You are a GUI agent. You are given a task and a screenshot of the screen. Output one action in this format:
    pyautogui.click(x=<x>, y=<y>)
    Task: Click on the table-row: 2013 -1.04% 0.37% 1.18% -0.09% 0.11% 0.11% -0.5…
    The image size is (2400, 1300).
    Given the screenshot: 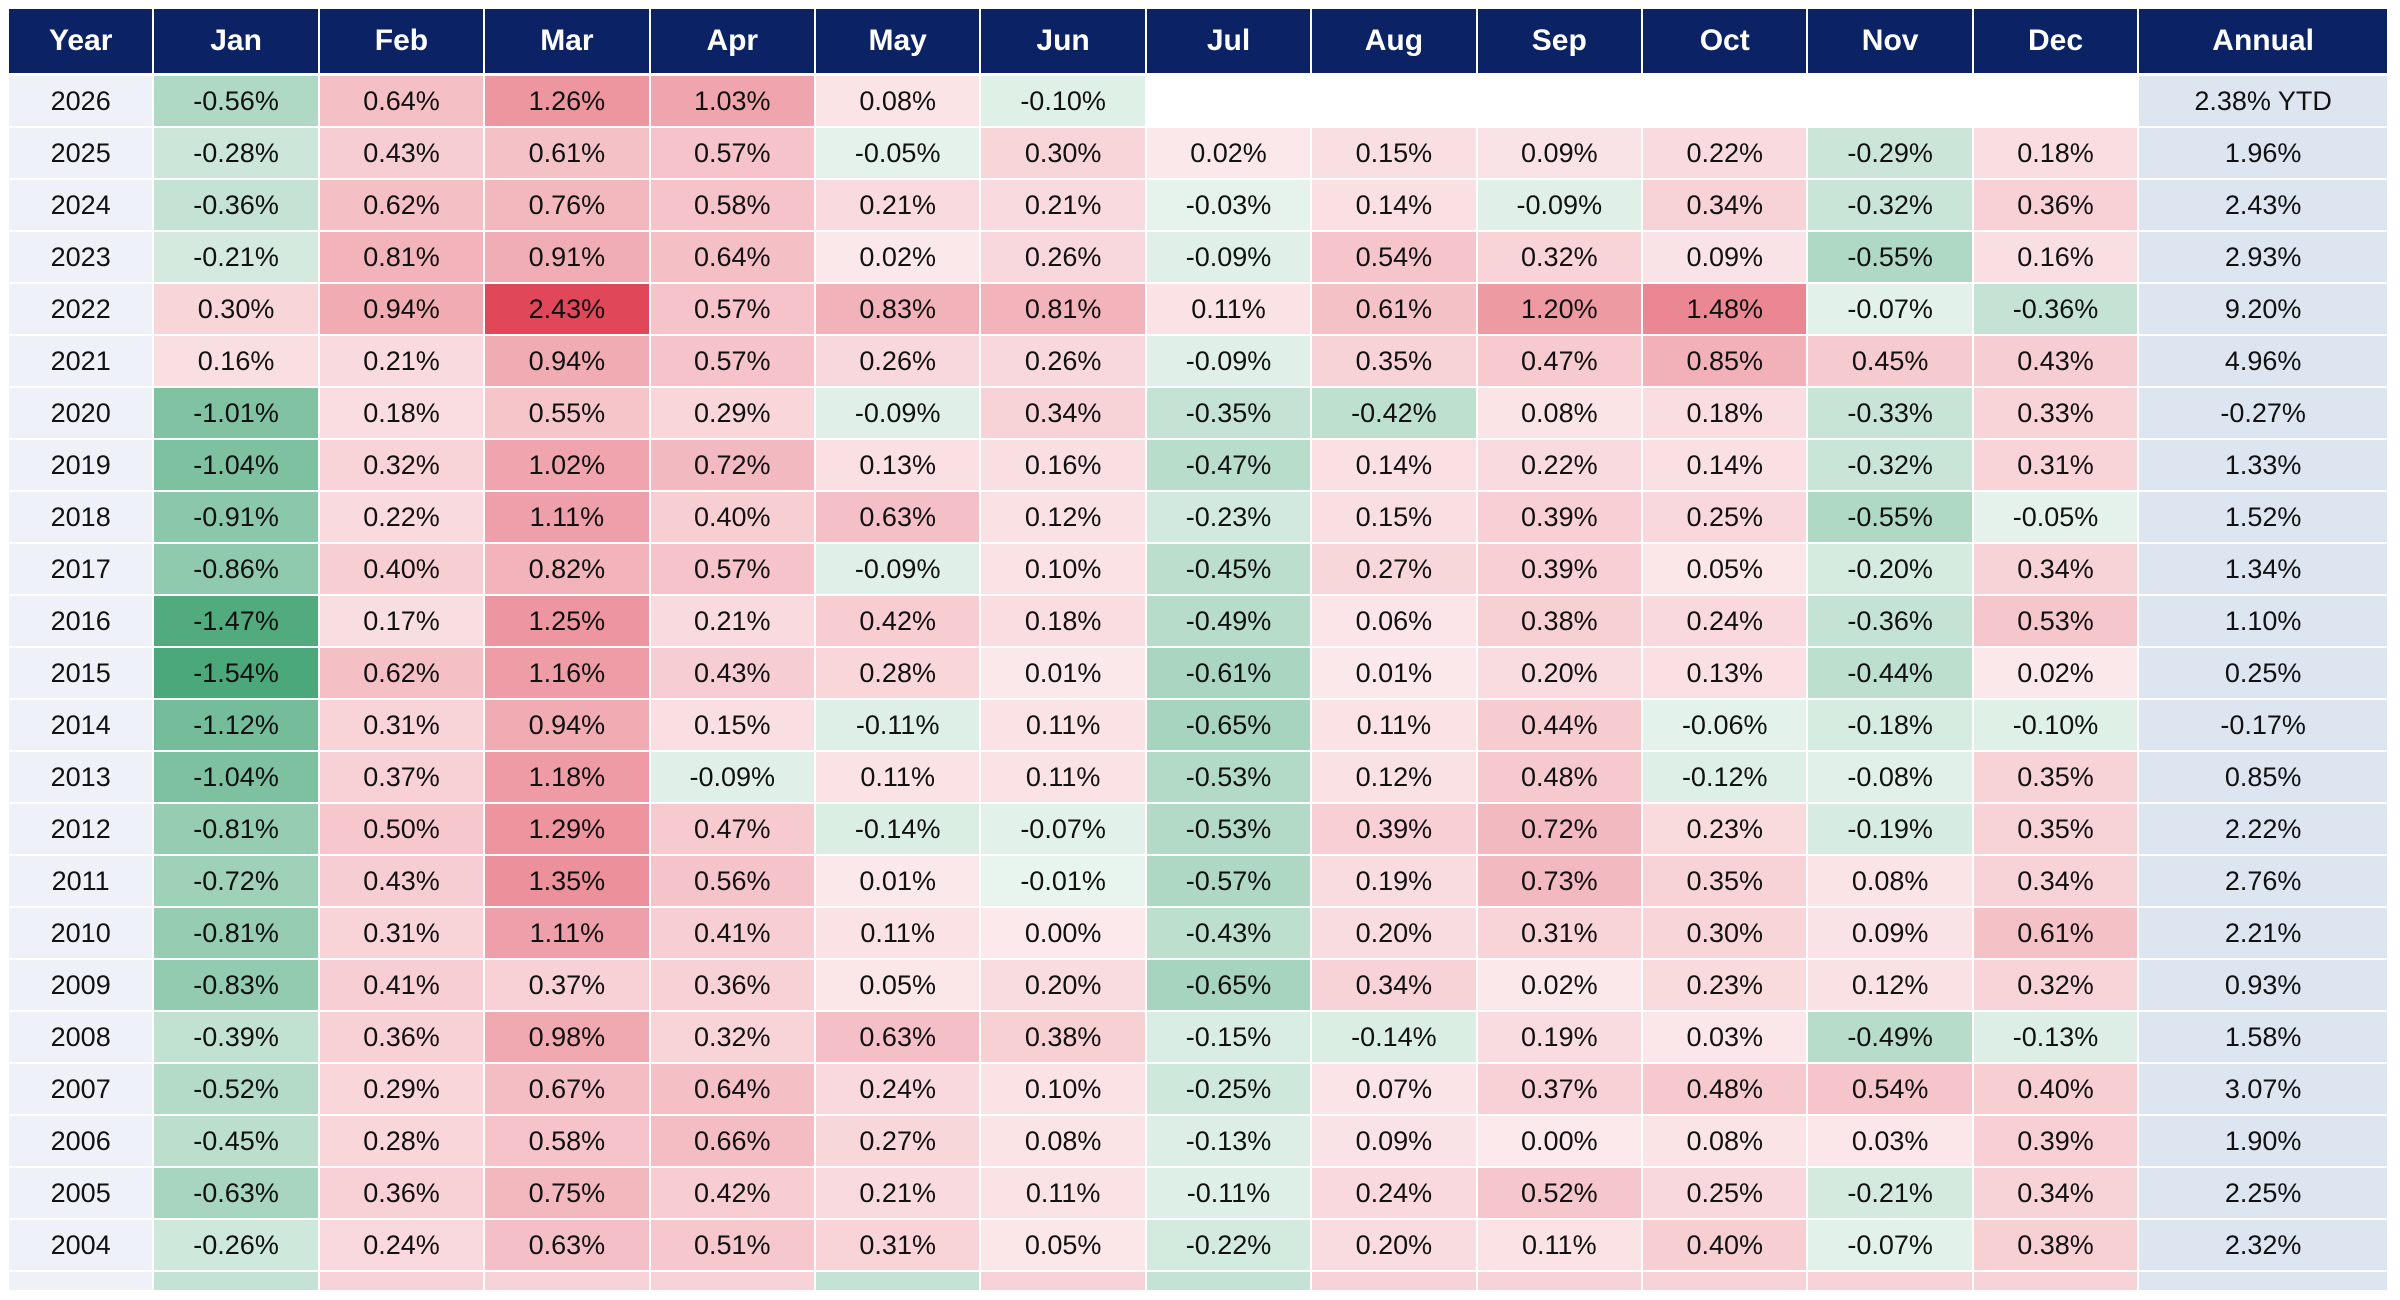 What is the action you would take?
    pyautogui.click(x=1198, y=778)
    